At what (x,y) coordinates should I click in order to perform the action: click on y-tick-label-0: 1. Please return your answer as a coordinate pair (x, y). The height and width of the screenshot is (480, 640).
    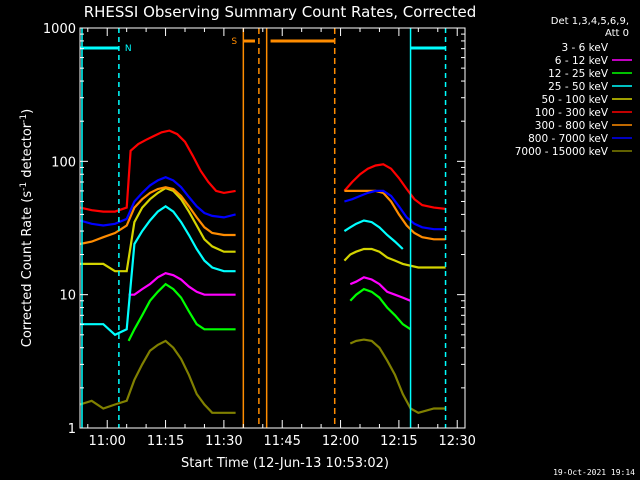
    Looking at the image, I should click on (72, 429).